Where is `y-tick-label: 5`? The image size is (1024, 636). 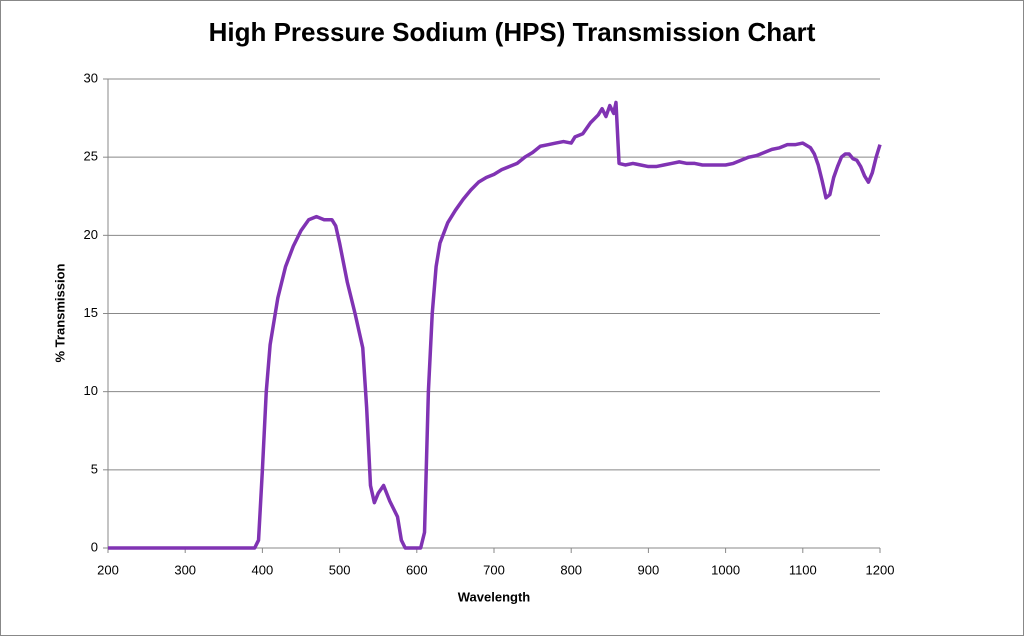 y-tick-label: 5 is located at coordinates (94, 468).